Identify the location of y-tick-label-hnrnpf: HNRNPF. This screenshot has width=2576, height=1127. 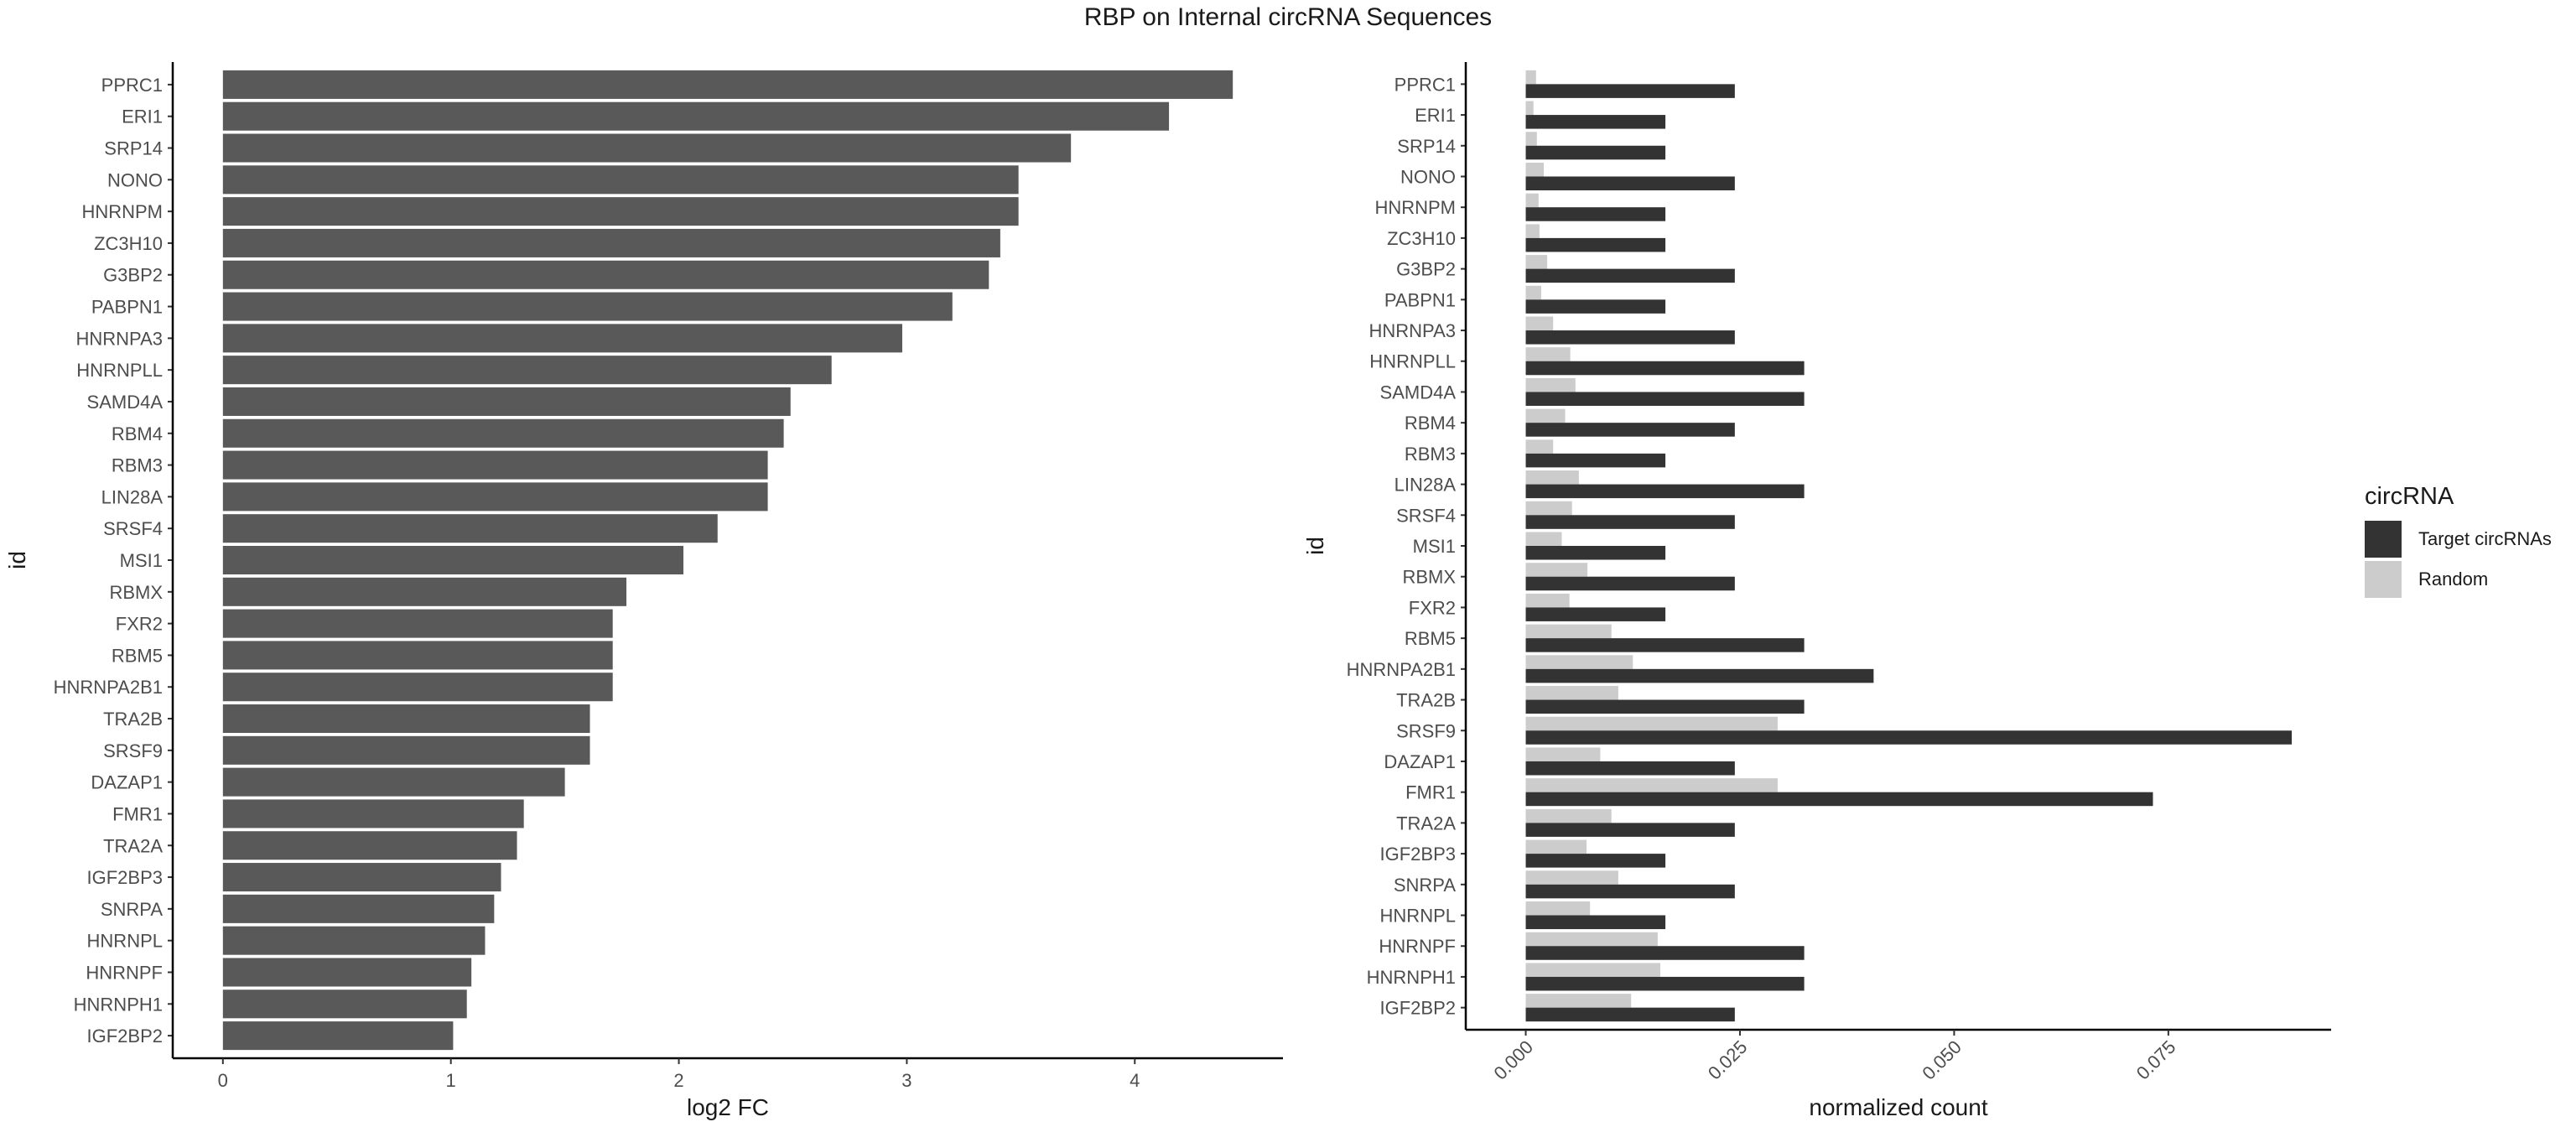
(124, 972).